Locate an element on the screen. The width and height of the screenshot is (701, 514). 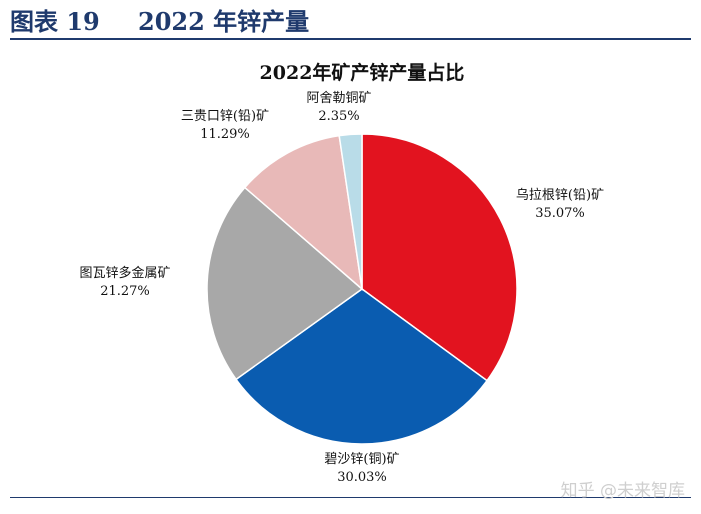
slice-name-label: 阿舍勒铜矿 is located at coordinates (338, 98).